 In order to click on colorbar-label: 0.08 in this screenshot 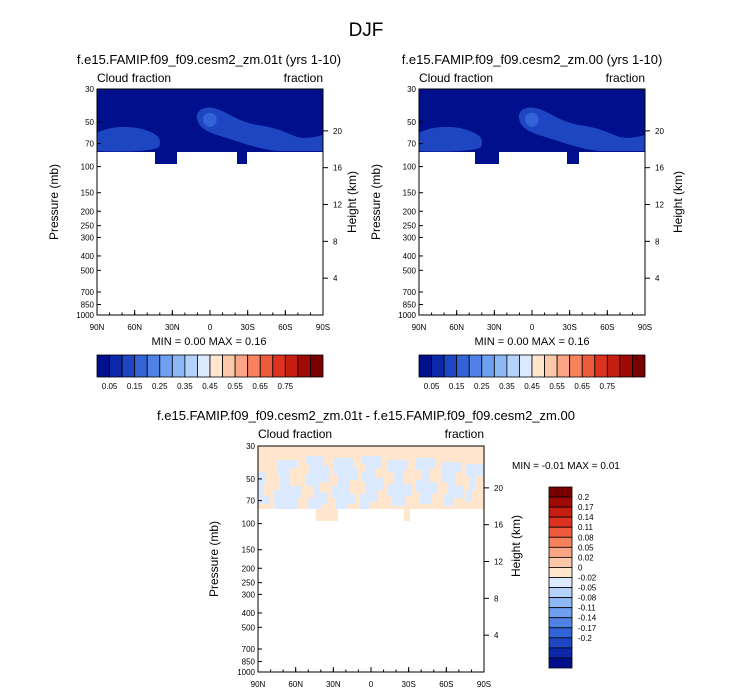, I will do `click(586, 537)`.